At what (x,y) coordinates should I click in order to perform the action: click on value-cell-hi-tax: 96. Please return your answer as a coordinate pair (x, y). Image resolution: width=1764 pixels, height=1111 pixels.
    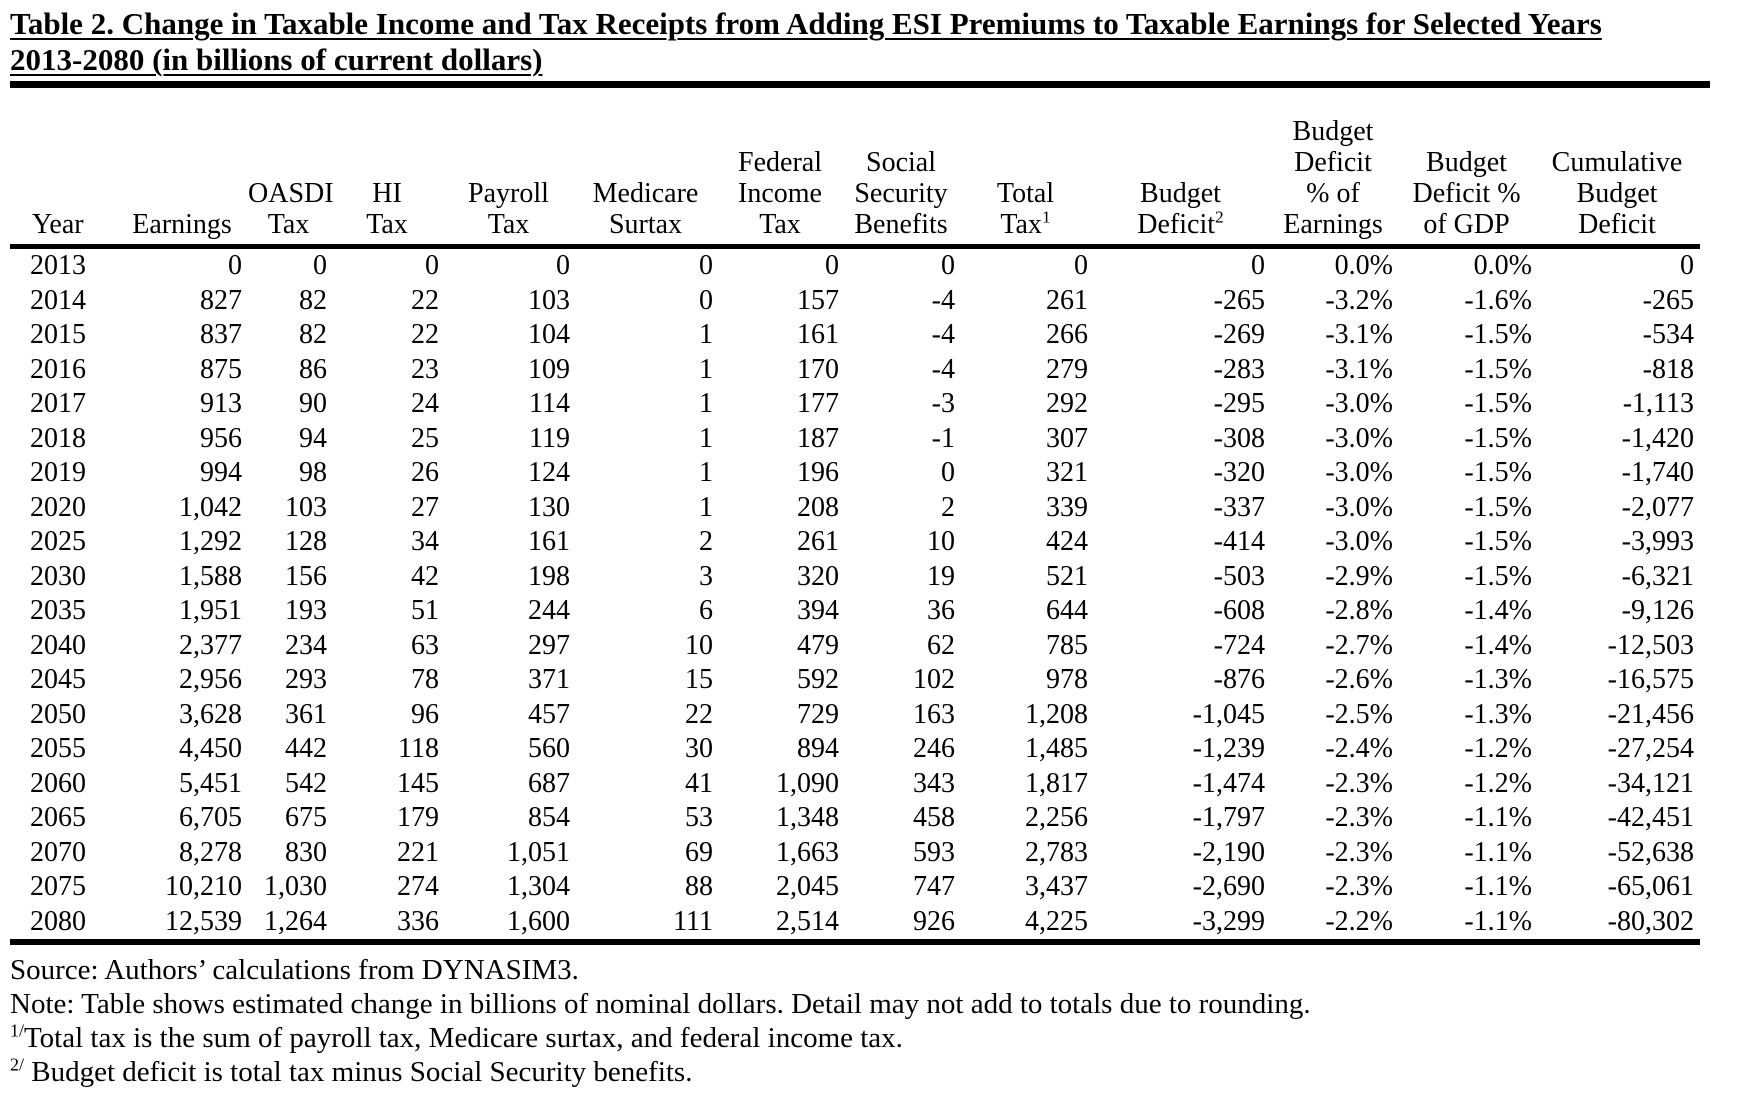
    Looking at the image, I should click on (425, 714).